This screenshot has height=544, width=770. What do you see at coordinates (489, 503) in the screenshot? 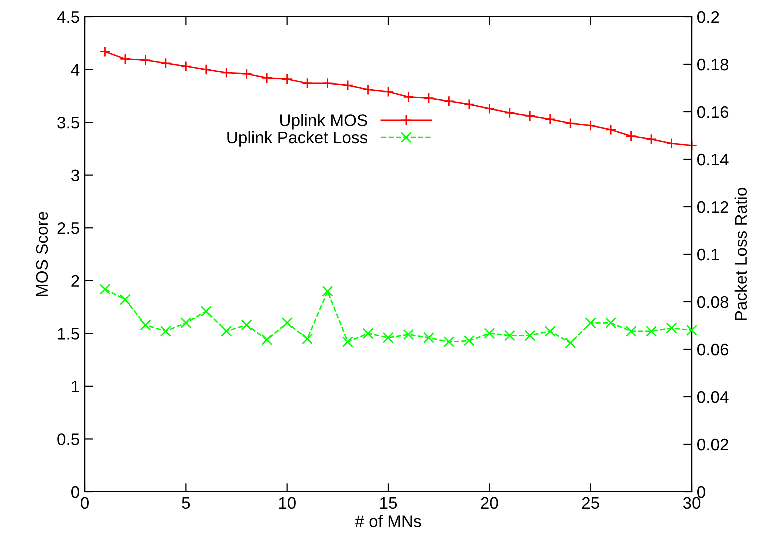
I see `x-tick-label: 20` at bounding box center [489, 503].